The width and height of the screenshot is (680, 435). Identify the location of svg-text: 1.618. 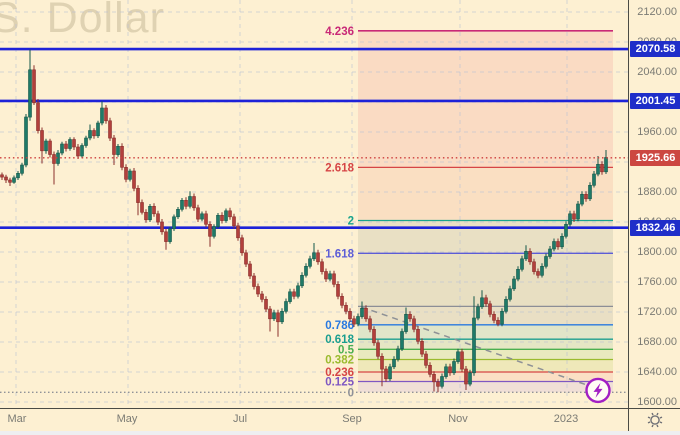
(339, 254).